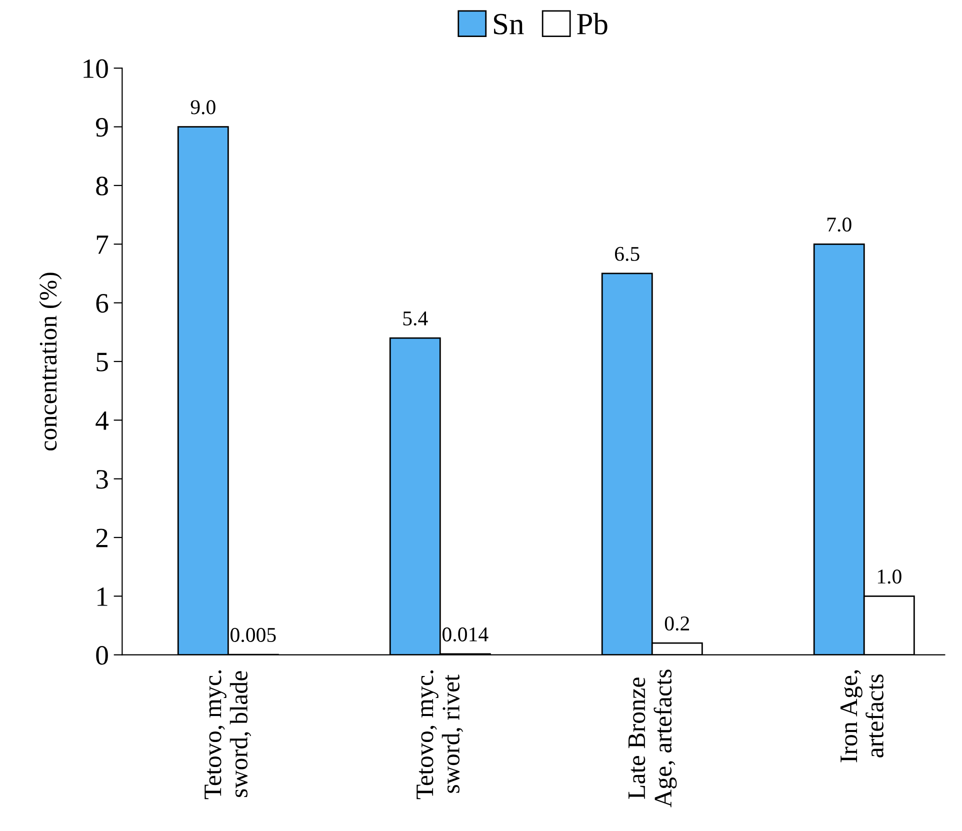 Image resolution: width=962 pixels, height=831 pixels. I want to click on x-tick-label: Late Bronze Age, artefacts, so click(652, 739).